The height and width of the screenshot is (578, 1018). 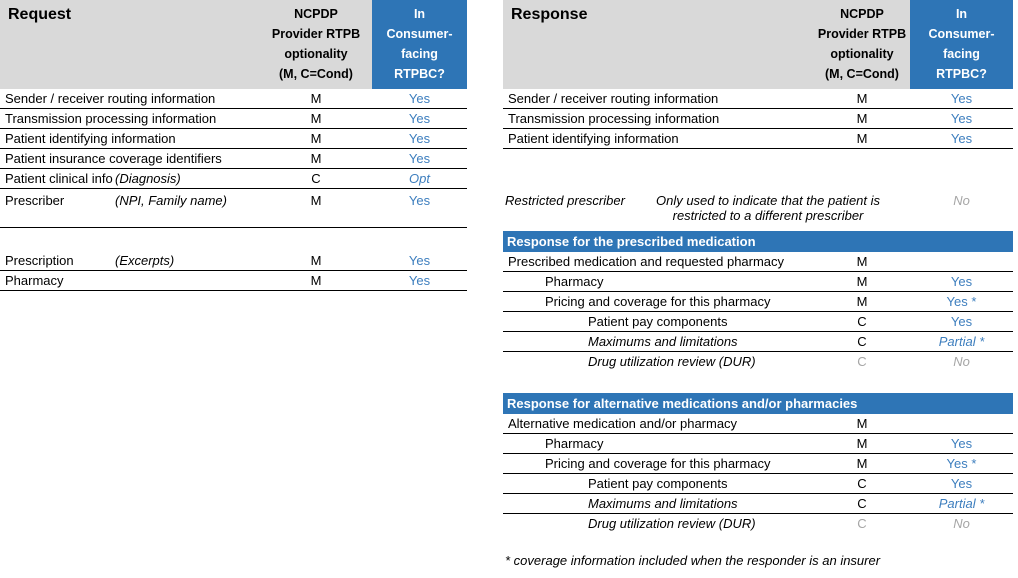 I want to click on table-row: Prescription (Excerpts) M Yes, so click(x=233, y=261).